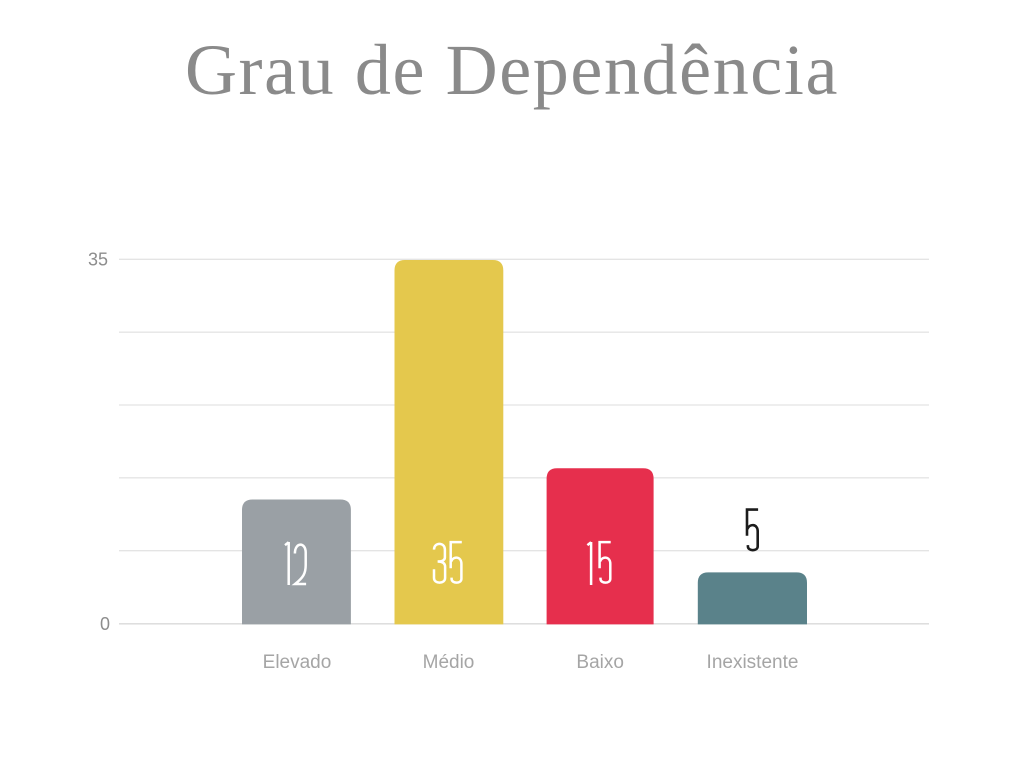  Describe the element at coordinates (98, 260) in the screenshot. I see `svg-text: 35` at that location.